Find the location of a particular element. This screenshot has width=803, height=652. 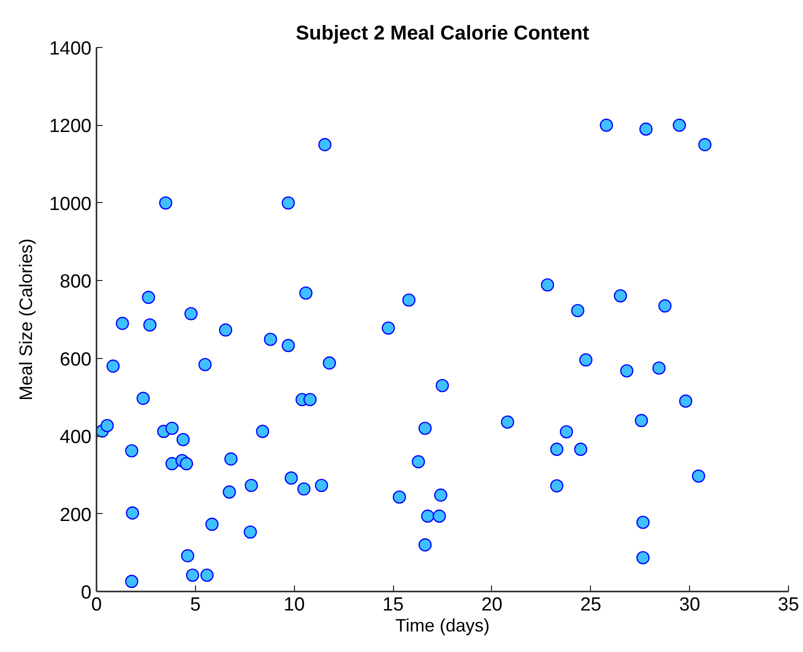

x-tick-label: 25 is located at coordinates (591, 605).